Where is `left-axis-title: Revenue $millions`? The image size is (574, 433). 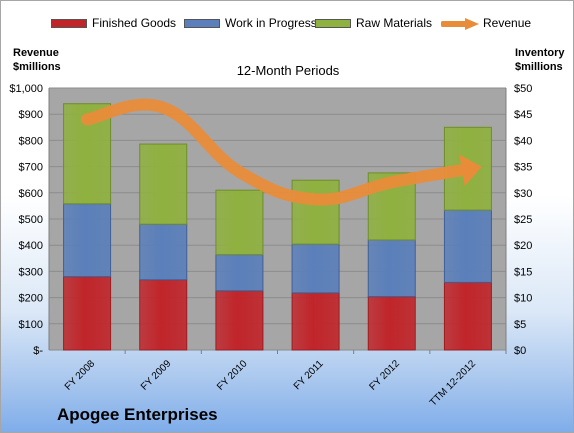 left-axis-title: Revenue $millions is located at coordinates (37, 60).